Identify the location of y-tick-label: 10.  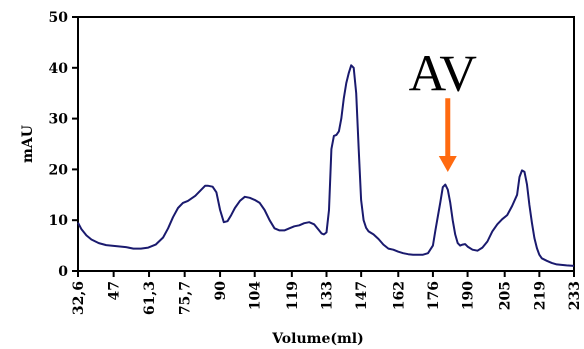
(59, 221).